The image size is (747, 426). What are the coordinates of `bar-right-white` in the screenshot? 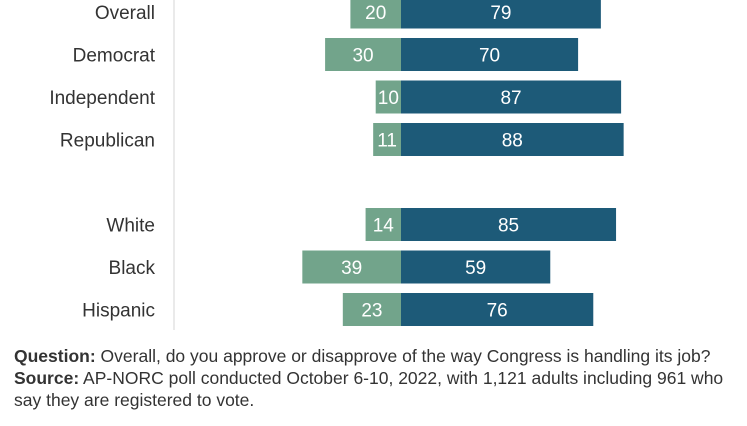 It's located at (509, 224).